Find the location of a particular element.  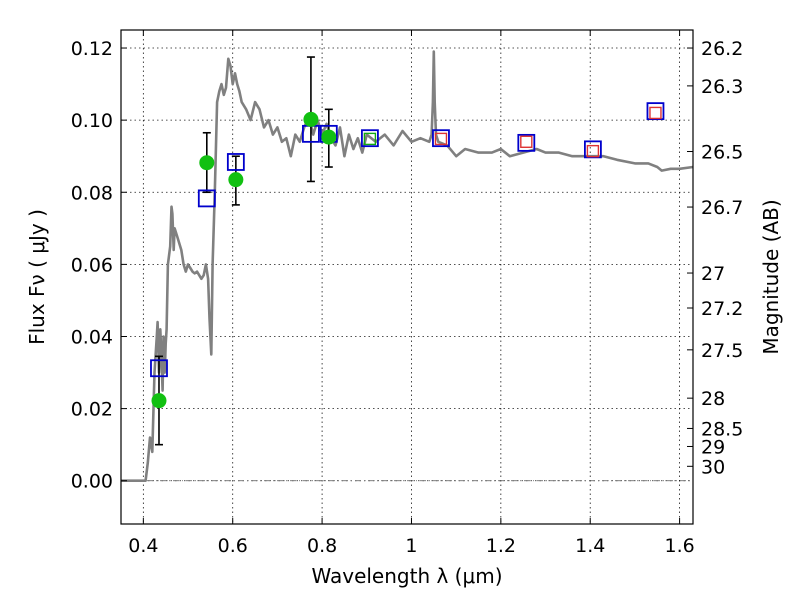

y-tick-label: 0.08 is located at coordinates (92, 193).